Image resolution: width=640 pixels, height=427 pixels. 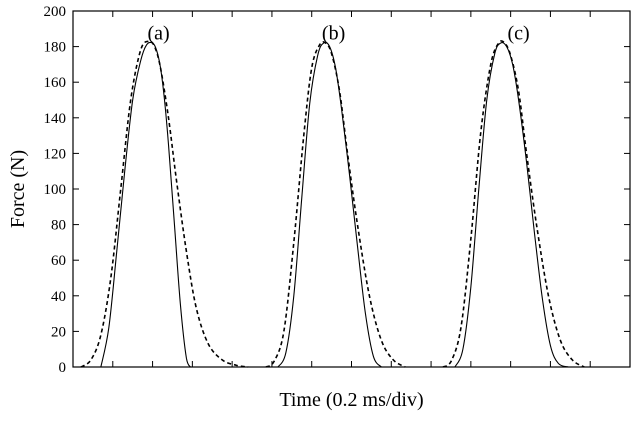 I want to click on y-tick-label: 20, so click(x=58, y=332).